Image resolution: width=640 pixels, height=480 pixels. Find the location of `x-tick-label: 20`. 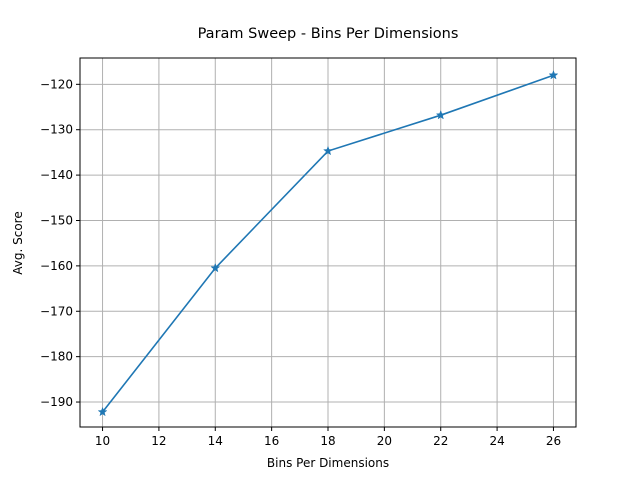

x-tick-label: 20 is located at coordinates (384, 441).